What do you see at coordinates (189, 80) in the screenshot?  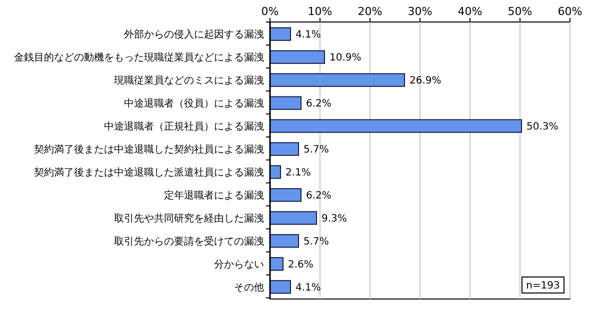 I see `y-tick-label: 現職従業員などのミスによる漏洩` at bounding box center [189, 80].